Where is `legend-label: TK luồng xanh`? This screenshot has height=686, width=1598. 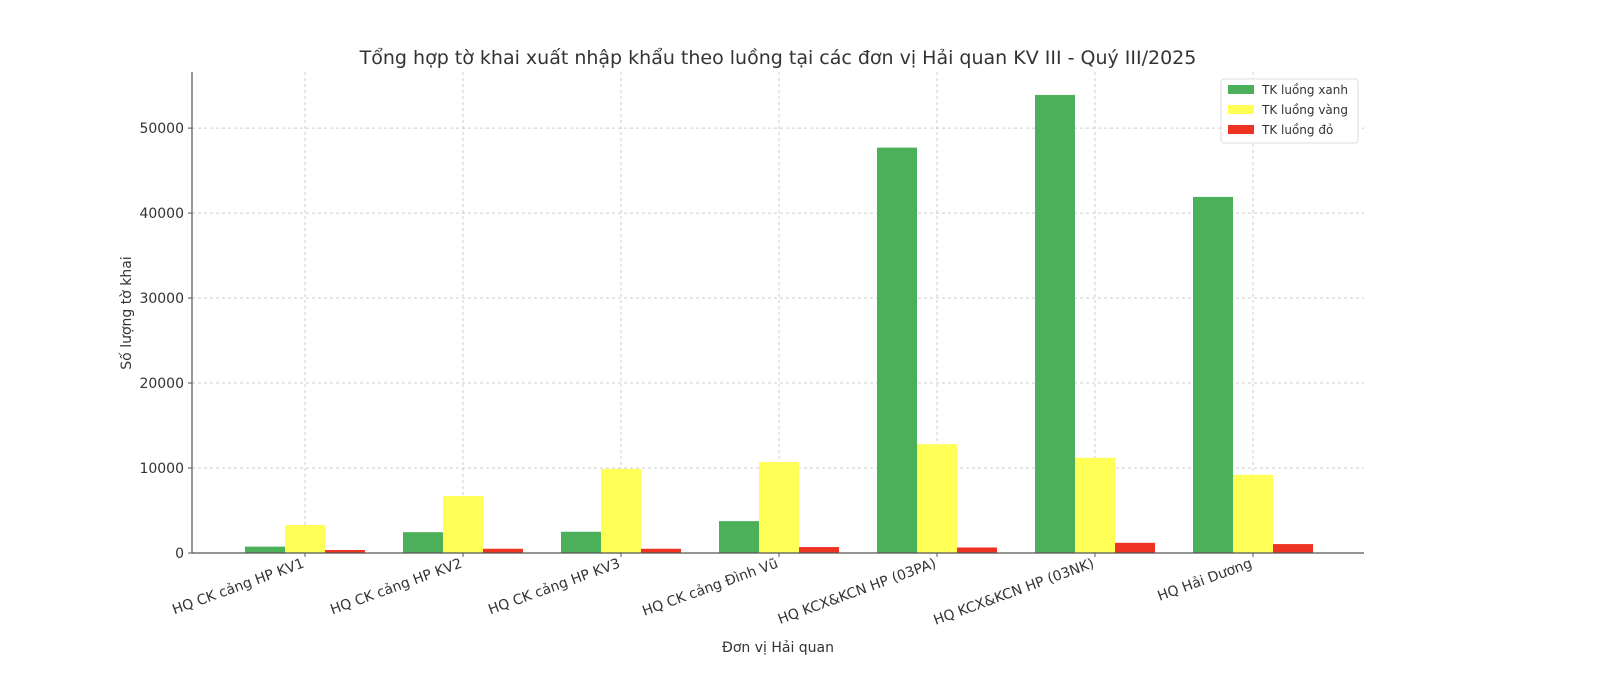 legend-label: TK luồng xanh is located at coordinates (1304, 90).